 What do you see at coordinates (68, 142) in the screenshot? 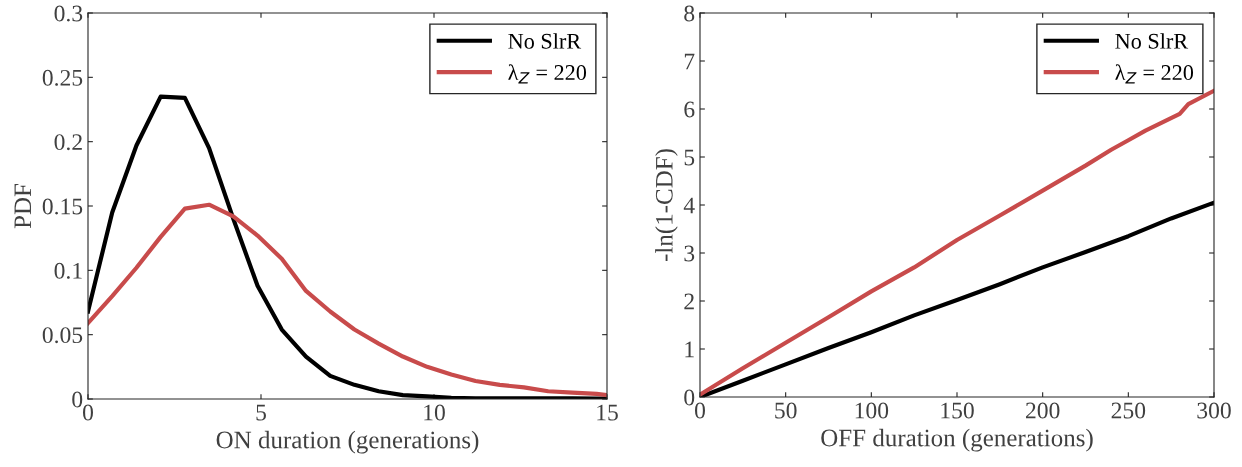
I see `y-tick-label: 0.2` at bounding box center [68, 142].